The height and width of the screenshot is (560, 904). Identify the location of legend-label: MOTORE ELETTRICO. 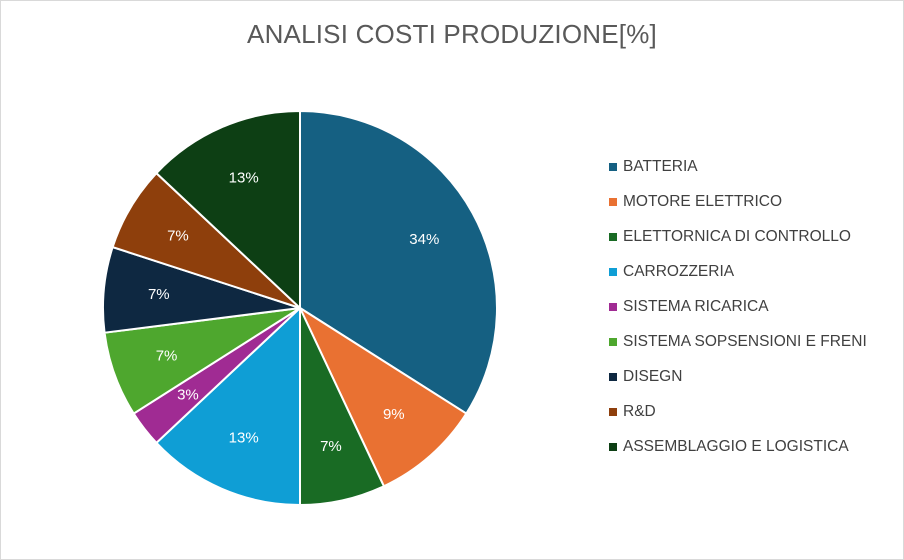
(703, 201).